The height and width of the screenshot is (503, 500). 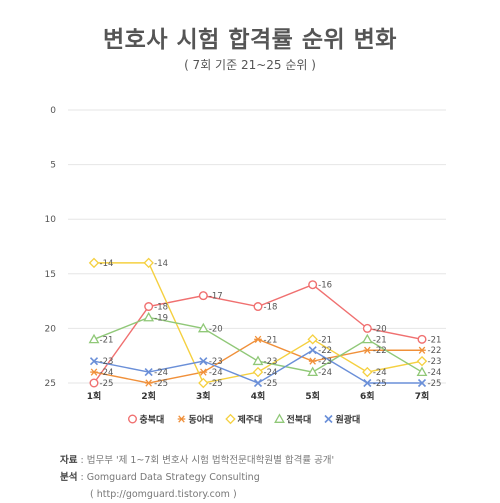 I want to click on data-label-충북대: -25, so click(x=107, y=384).